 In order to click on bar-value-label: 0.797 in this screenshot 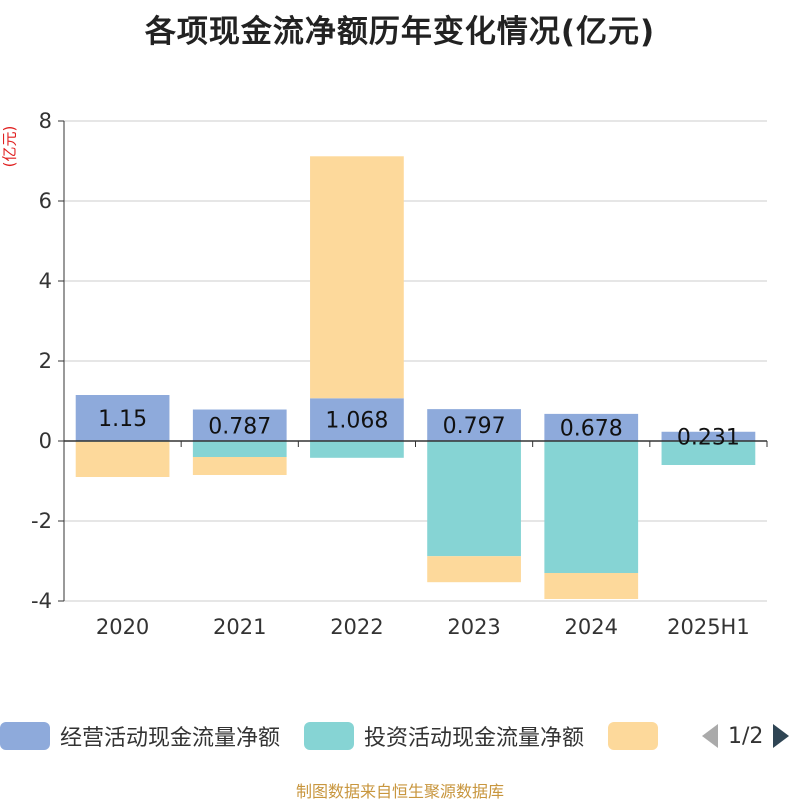, I will do `click(474, 426)`.